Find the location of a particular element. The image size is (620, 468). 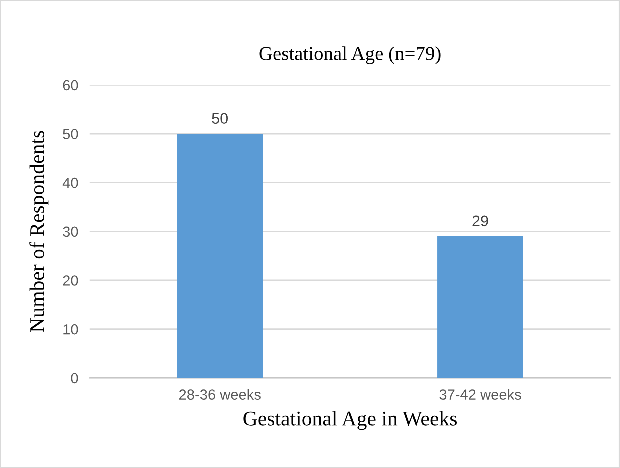

y-tick-label: 20 is located at coordinates (70, 281).